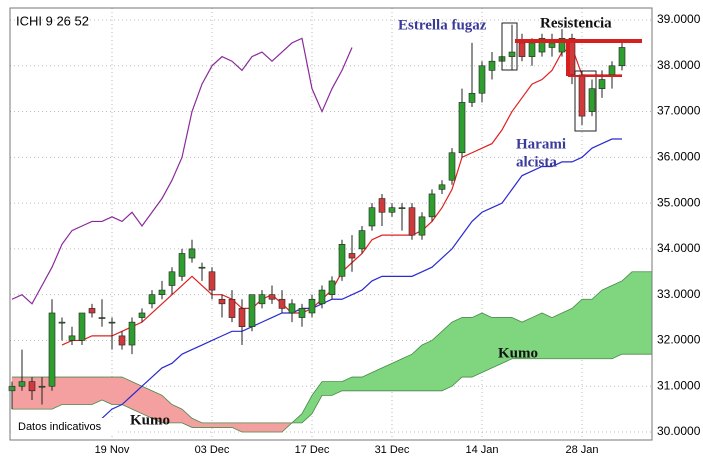 Image resolution: width=703 pixels, height=467 pixels. What do you see at coordinates (312, 450) in the screenshot?
I see `x-tick-label: 17 Dec` at bounding box center [312, 450].